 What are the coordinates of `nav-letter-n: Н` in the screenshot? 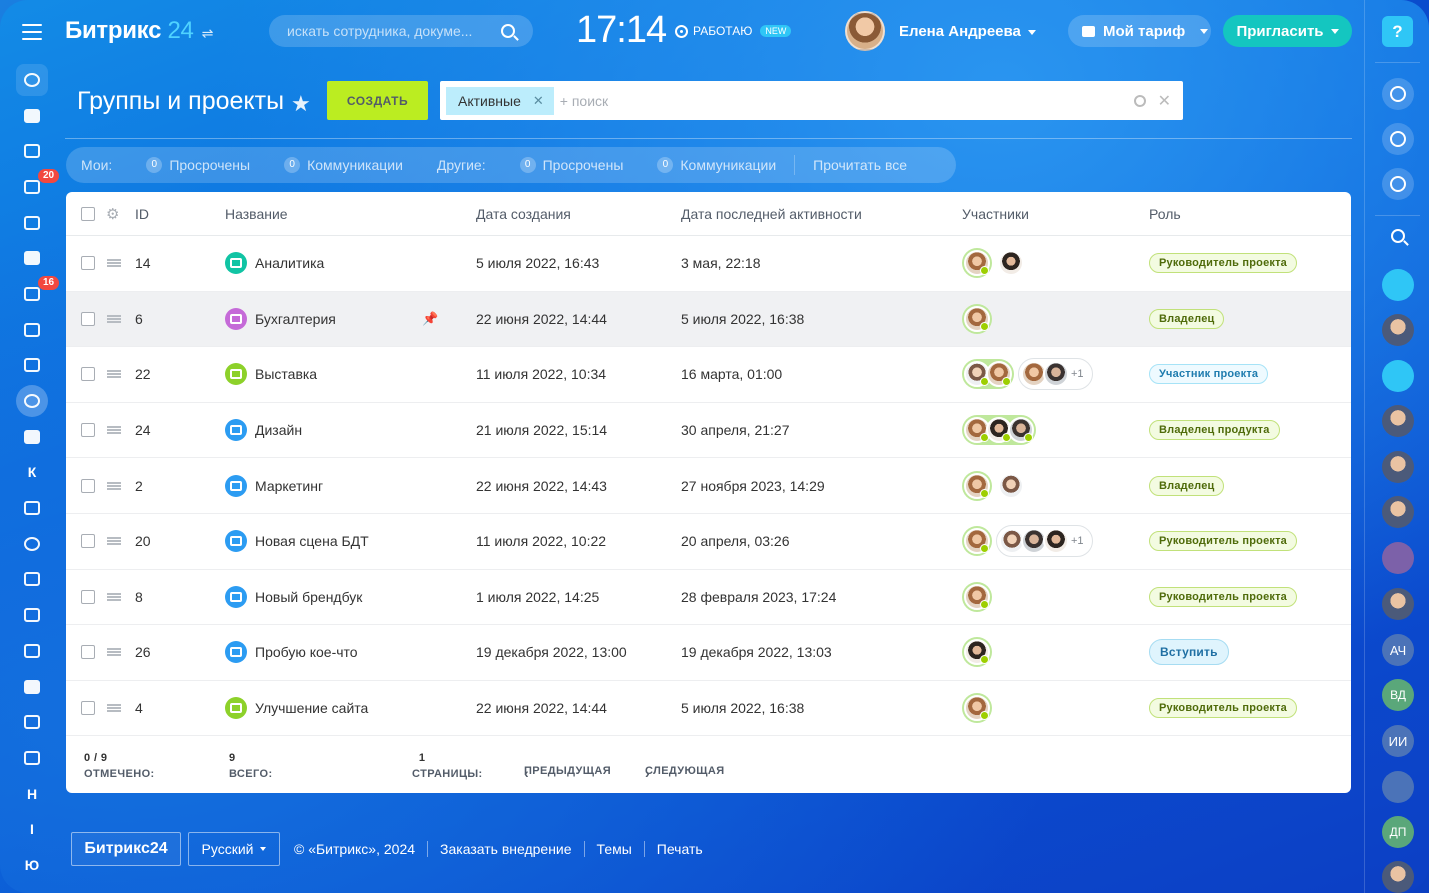 It's located at (32, 793).